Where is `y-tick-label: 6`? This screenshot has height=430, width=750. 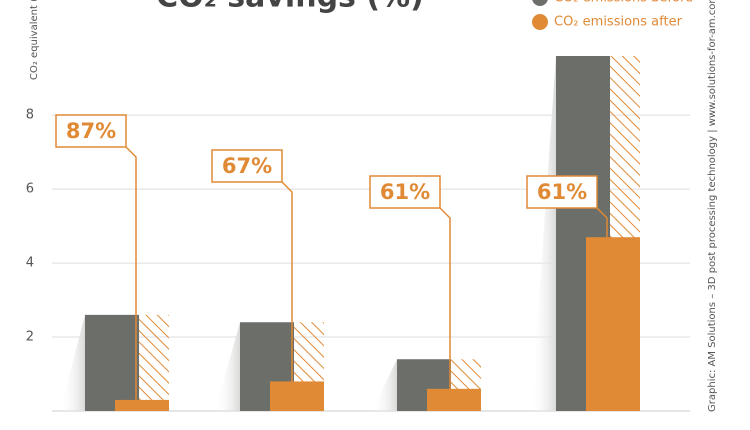
y-tick-label: 6 is located at coordinates (30, 189).